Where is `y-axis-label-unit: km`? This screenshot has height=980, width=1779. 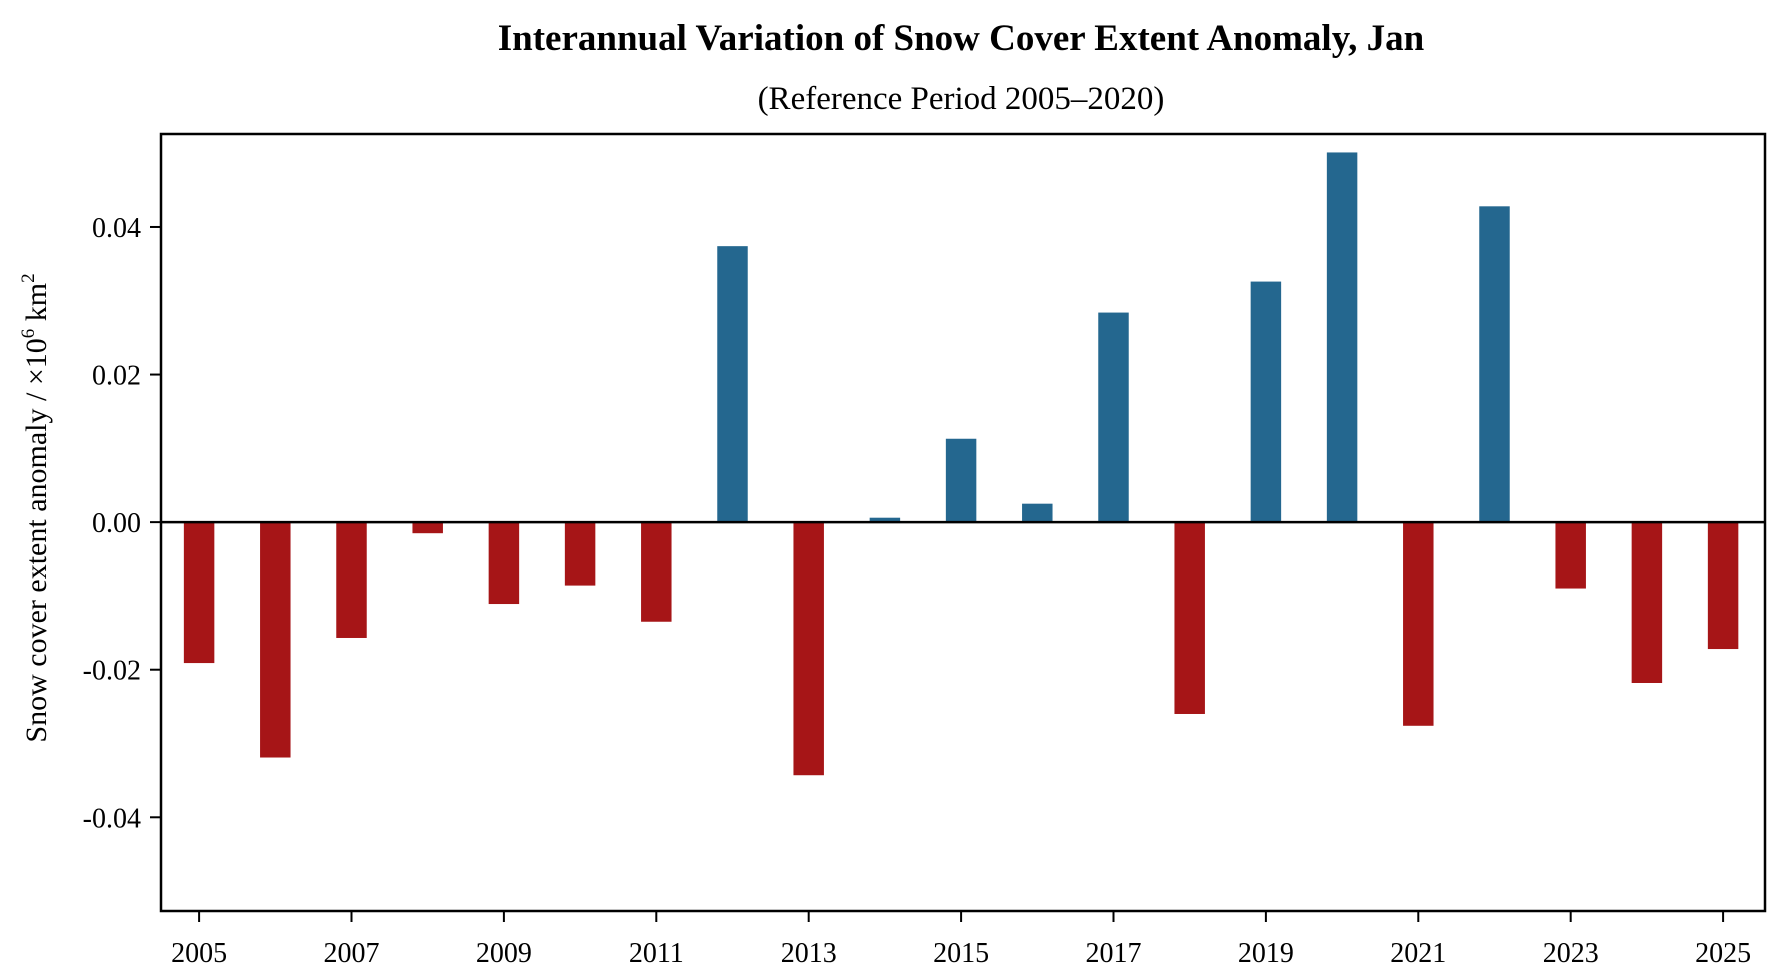 y-axis-label-unit: km is located at coordinates (36, 306).